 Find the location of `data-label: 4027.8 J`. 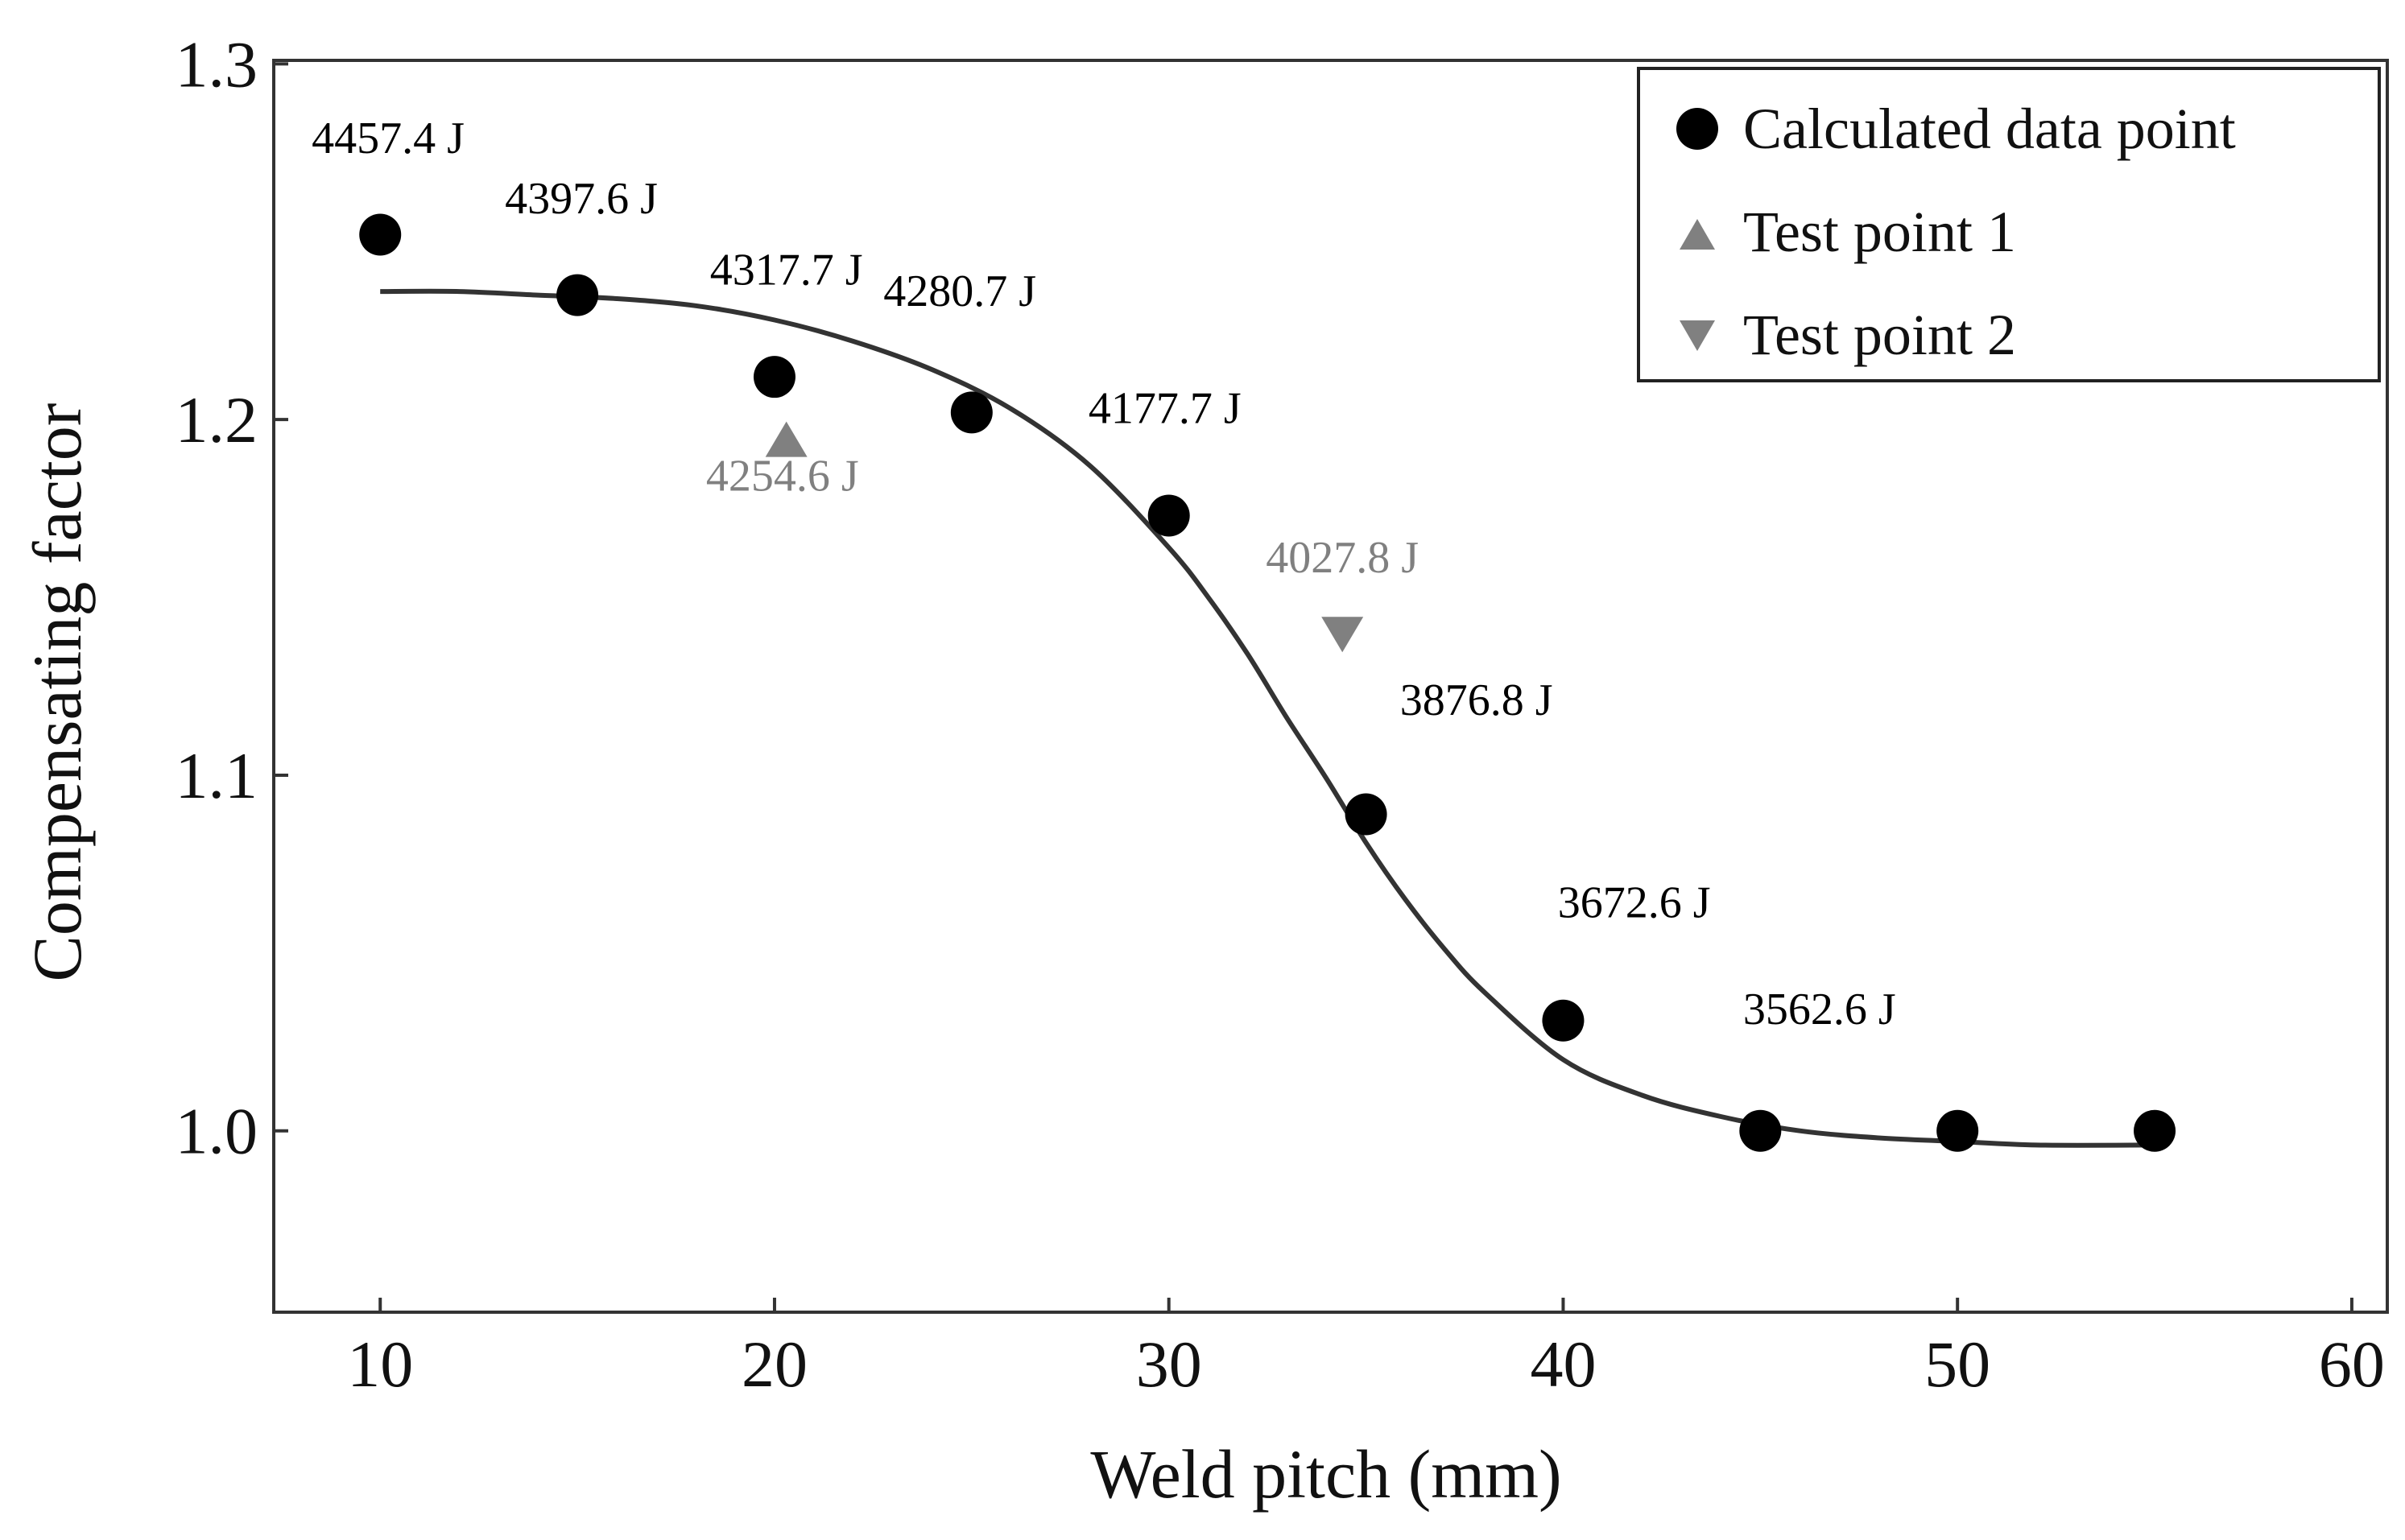

data-label: 4027.8 J is located at coordinates (1342, 558).